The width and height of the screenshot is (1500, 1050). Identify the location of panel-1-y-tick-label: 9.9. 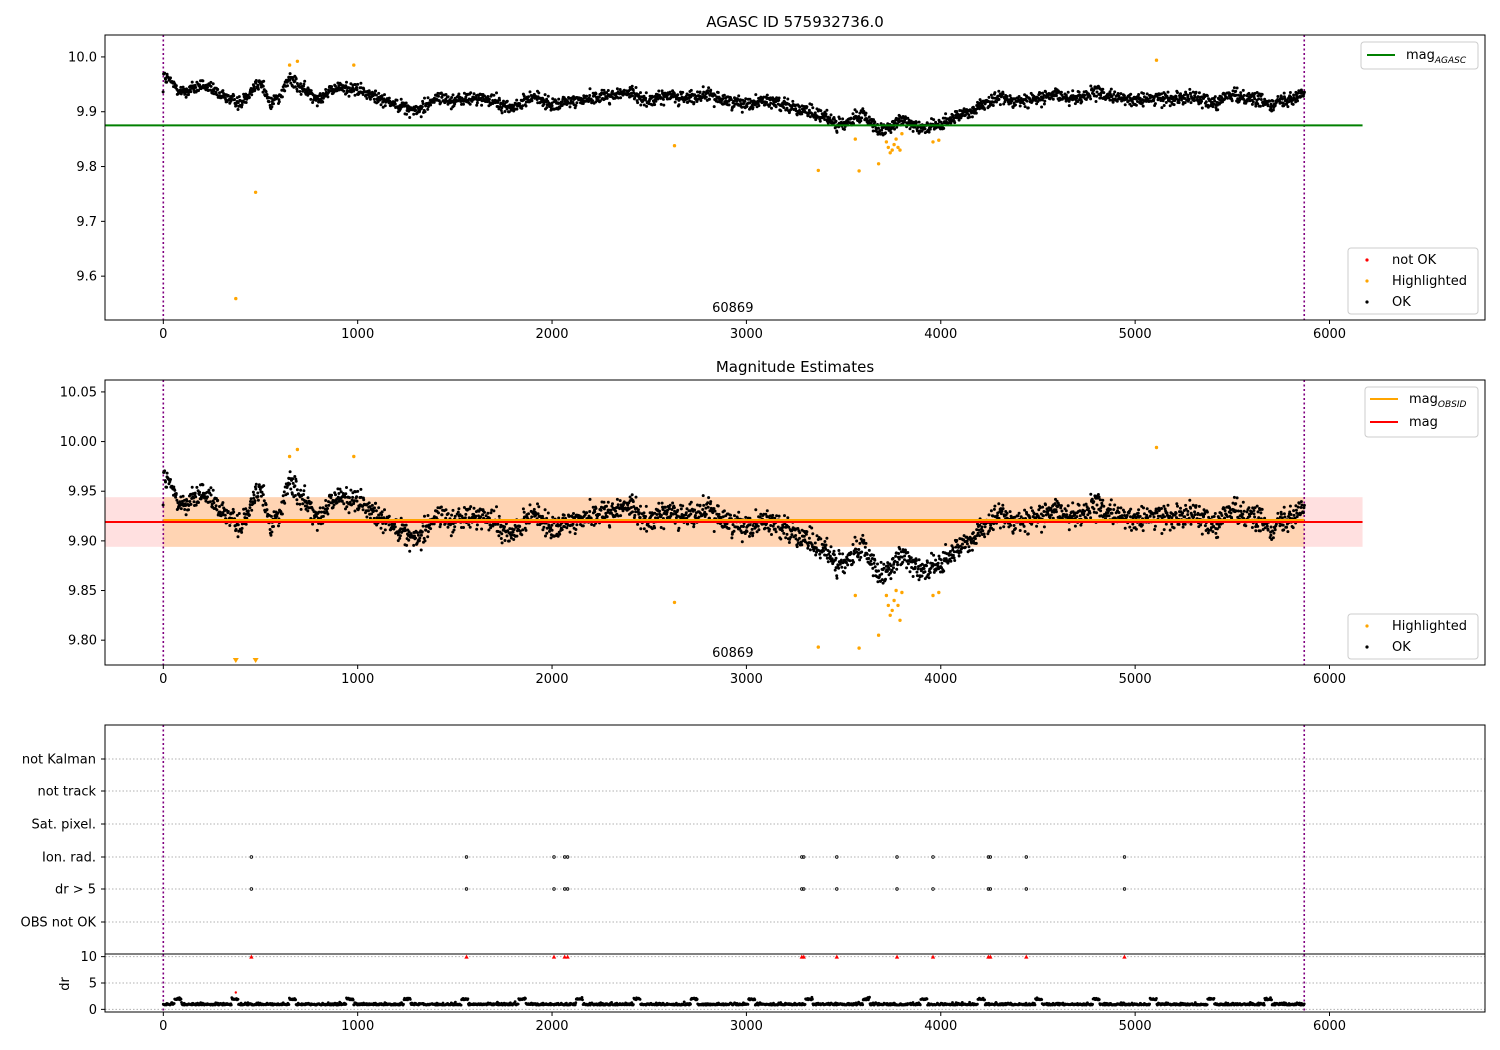
(86, 112).